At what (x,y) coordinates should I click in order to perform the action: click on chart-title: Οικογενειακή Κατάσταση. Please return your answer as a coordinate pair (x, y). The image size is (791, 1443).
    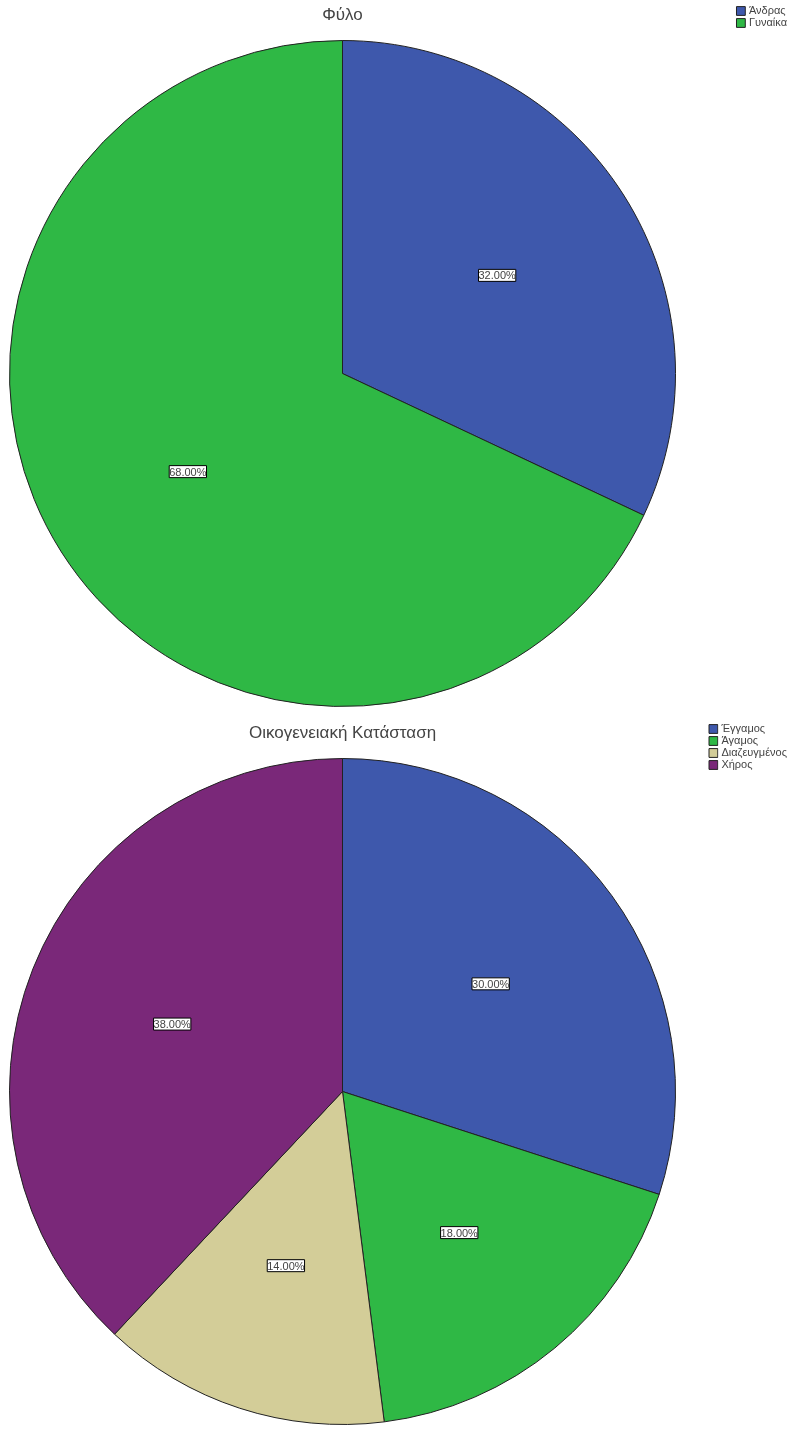
    Looking at the image, I should click on (342, 732).